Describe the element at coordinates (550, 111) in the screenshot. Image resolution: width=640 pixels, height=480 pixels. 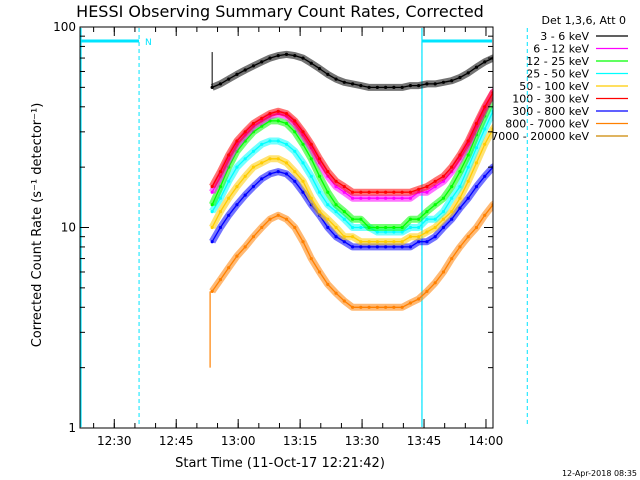
I see `legend-label: 300 - 800 keV` at that location.